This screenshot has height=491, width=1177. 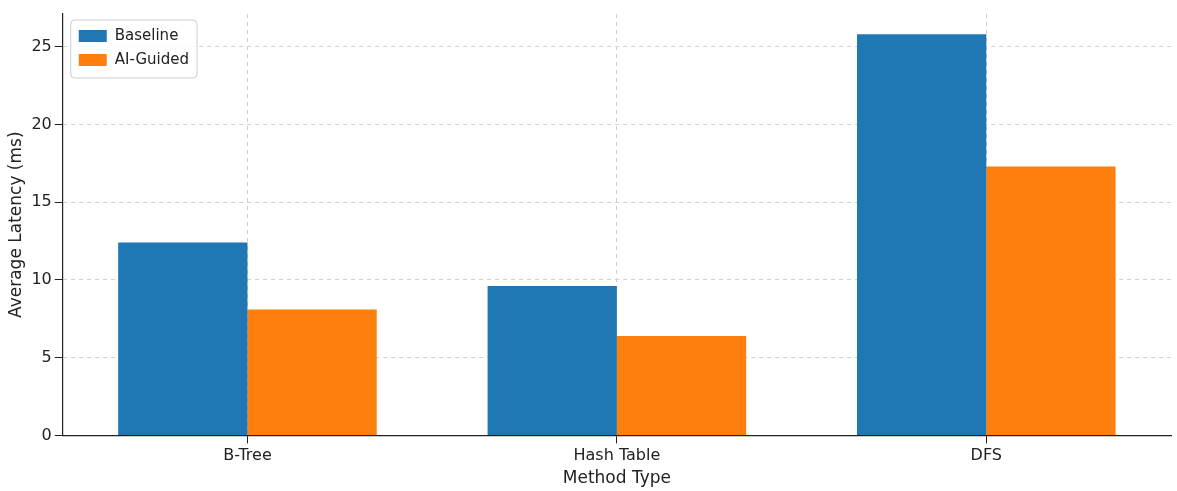 What do you see at coordinates (151, 58) in the screenshot?
I see `legend-label: AI-Guided` at bounding box center [151, 58].